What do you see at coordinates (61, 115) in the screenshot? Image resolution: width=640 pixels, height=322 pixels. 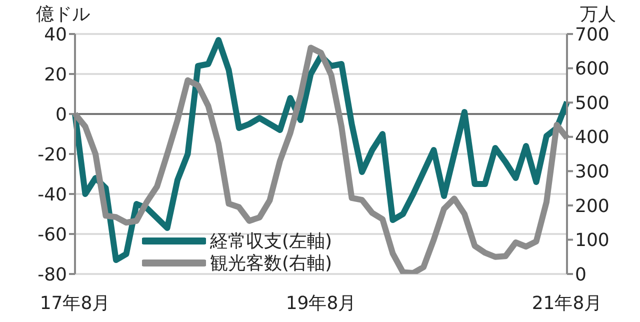 I see `y-tick-label: 0` at bounding box center [61, 115].